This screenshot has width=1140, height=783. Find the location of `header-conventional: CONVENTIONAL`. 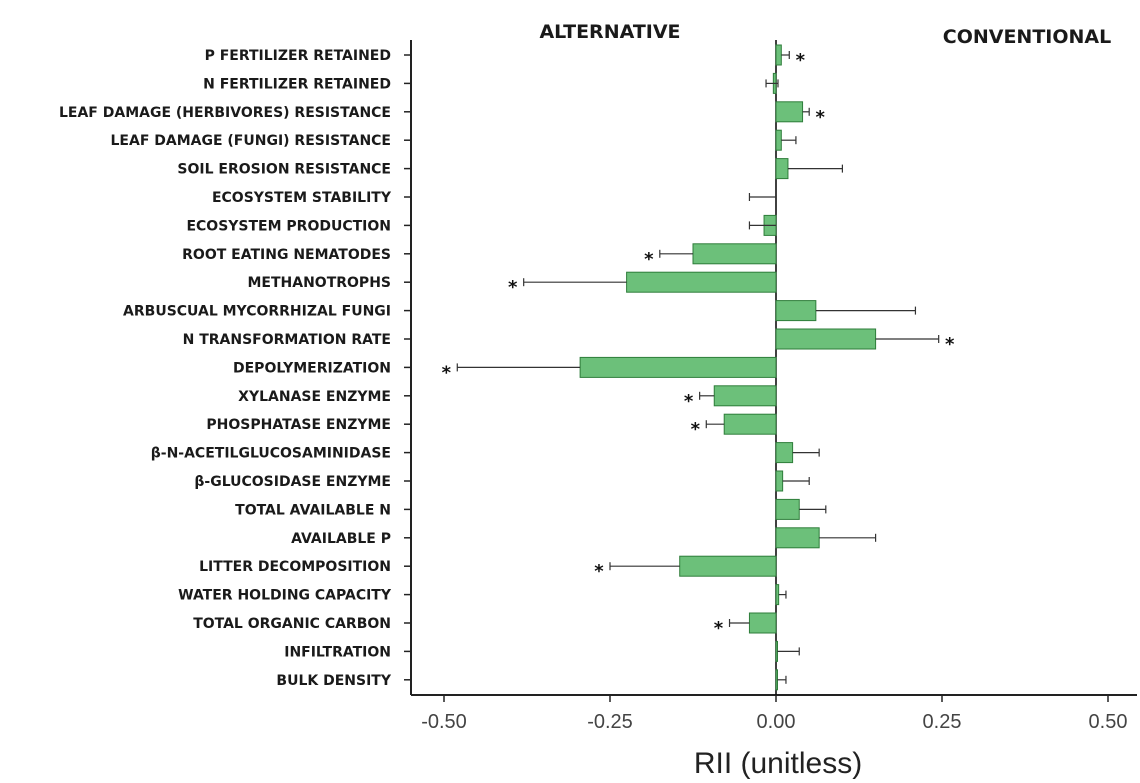

header-conventional: CONVENTIONAL is located at coordinates (1027, 37).